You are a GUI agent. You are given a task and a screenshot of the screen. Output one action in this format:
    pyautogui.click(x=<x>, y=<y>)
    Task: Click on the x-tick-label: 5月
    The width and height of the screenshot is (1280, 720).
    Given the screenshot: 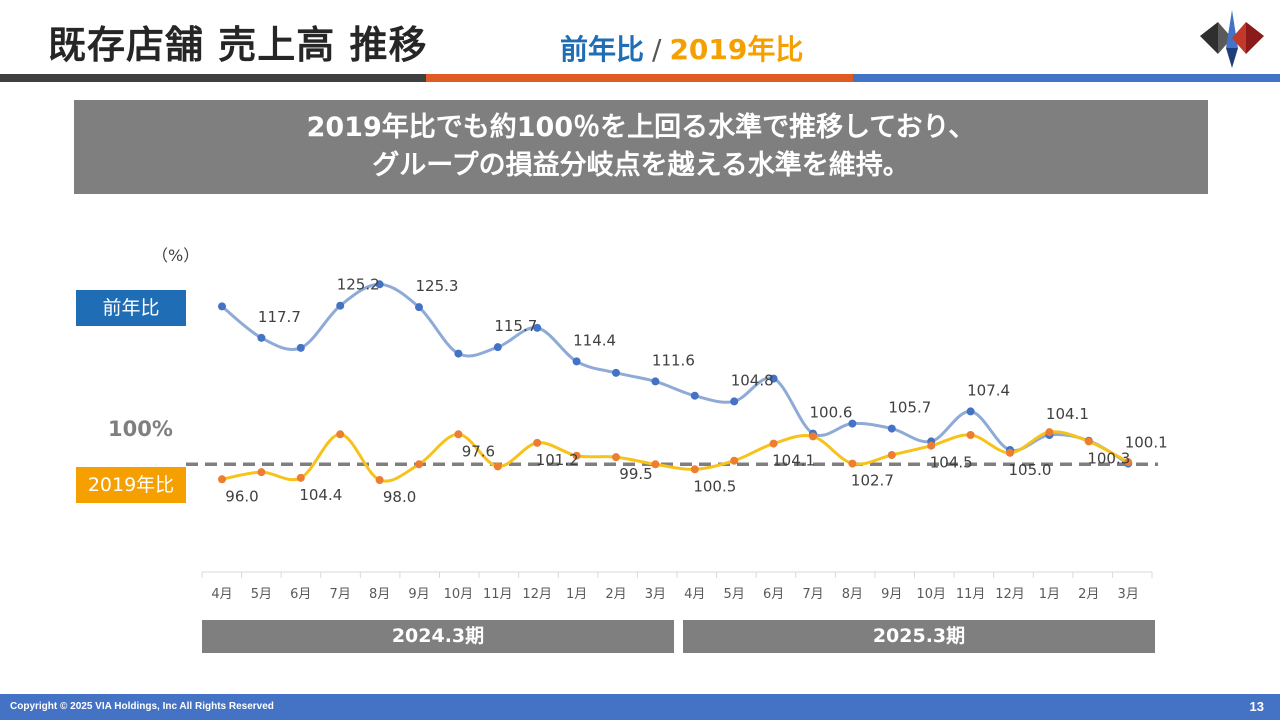 What is the action you would take?
    pyautogui.click(x=734, y=594)
    